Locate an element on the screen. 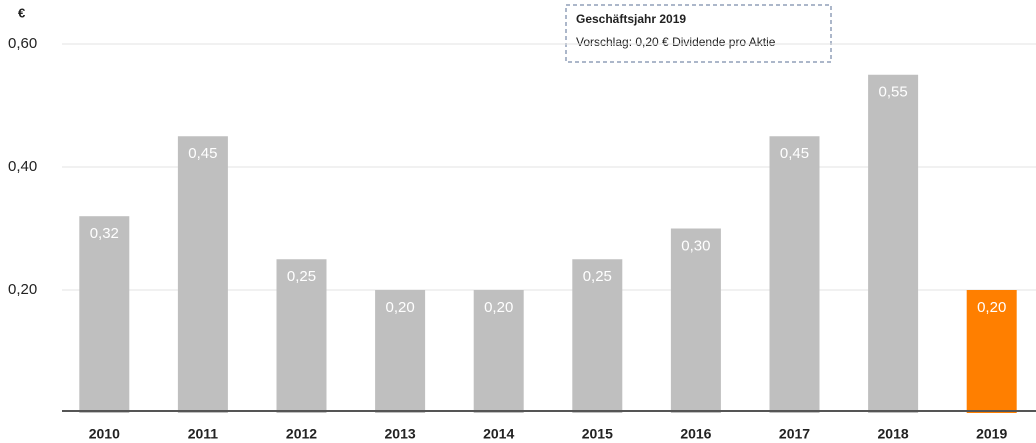 This screenshot has height=443, width=1036. y-tick-label: 0,20 is located at coordinates (22, 289).